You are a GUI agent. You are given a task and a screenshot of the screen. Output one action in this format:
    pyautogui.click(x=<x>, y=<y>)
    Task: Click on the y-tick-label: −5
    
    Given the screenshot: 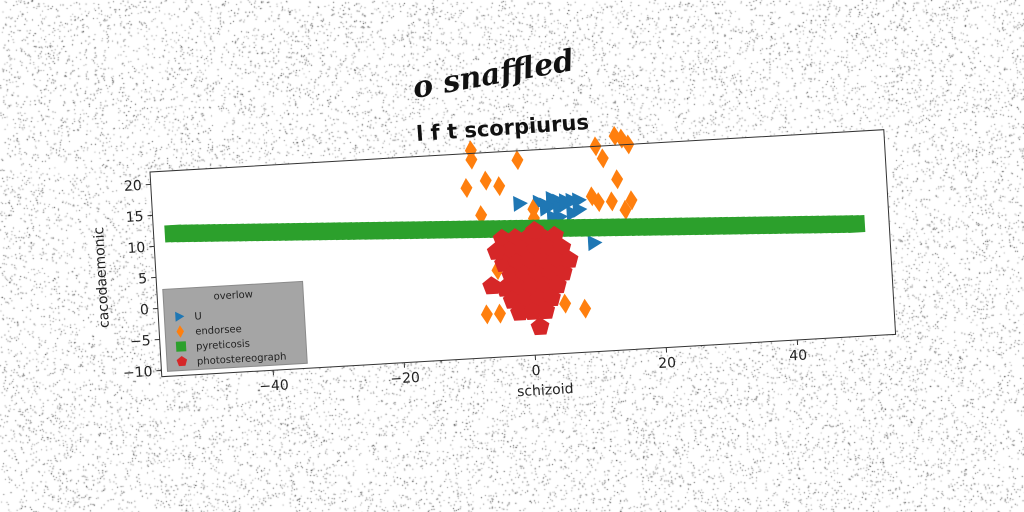 What is the action you would take?
    pyautogui.click(x=141, y=341)
    